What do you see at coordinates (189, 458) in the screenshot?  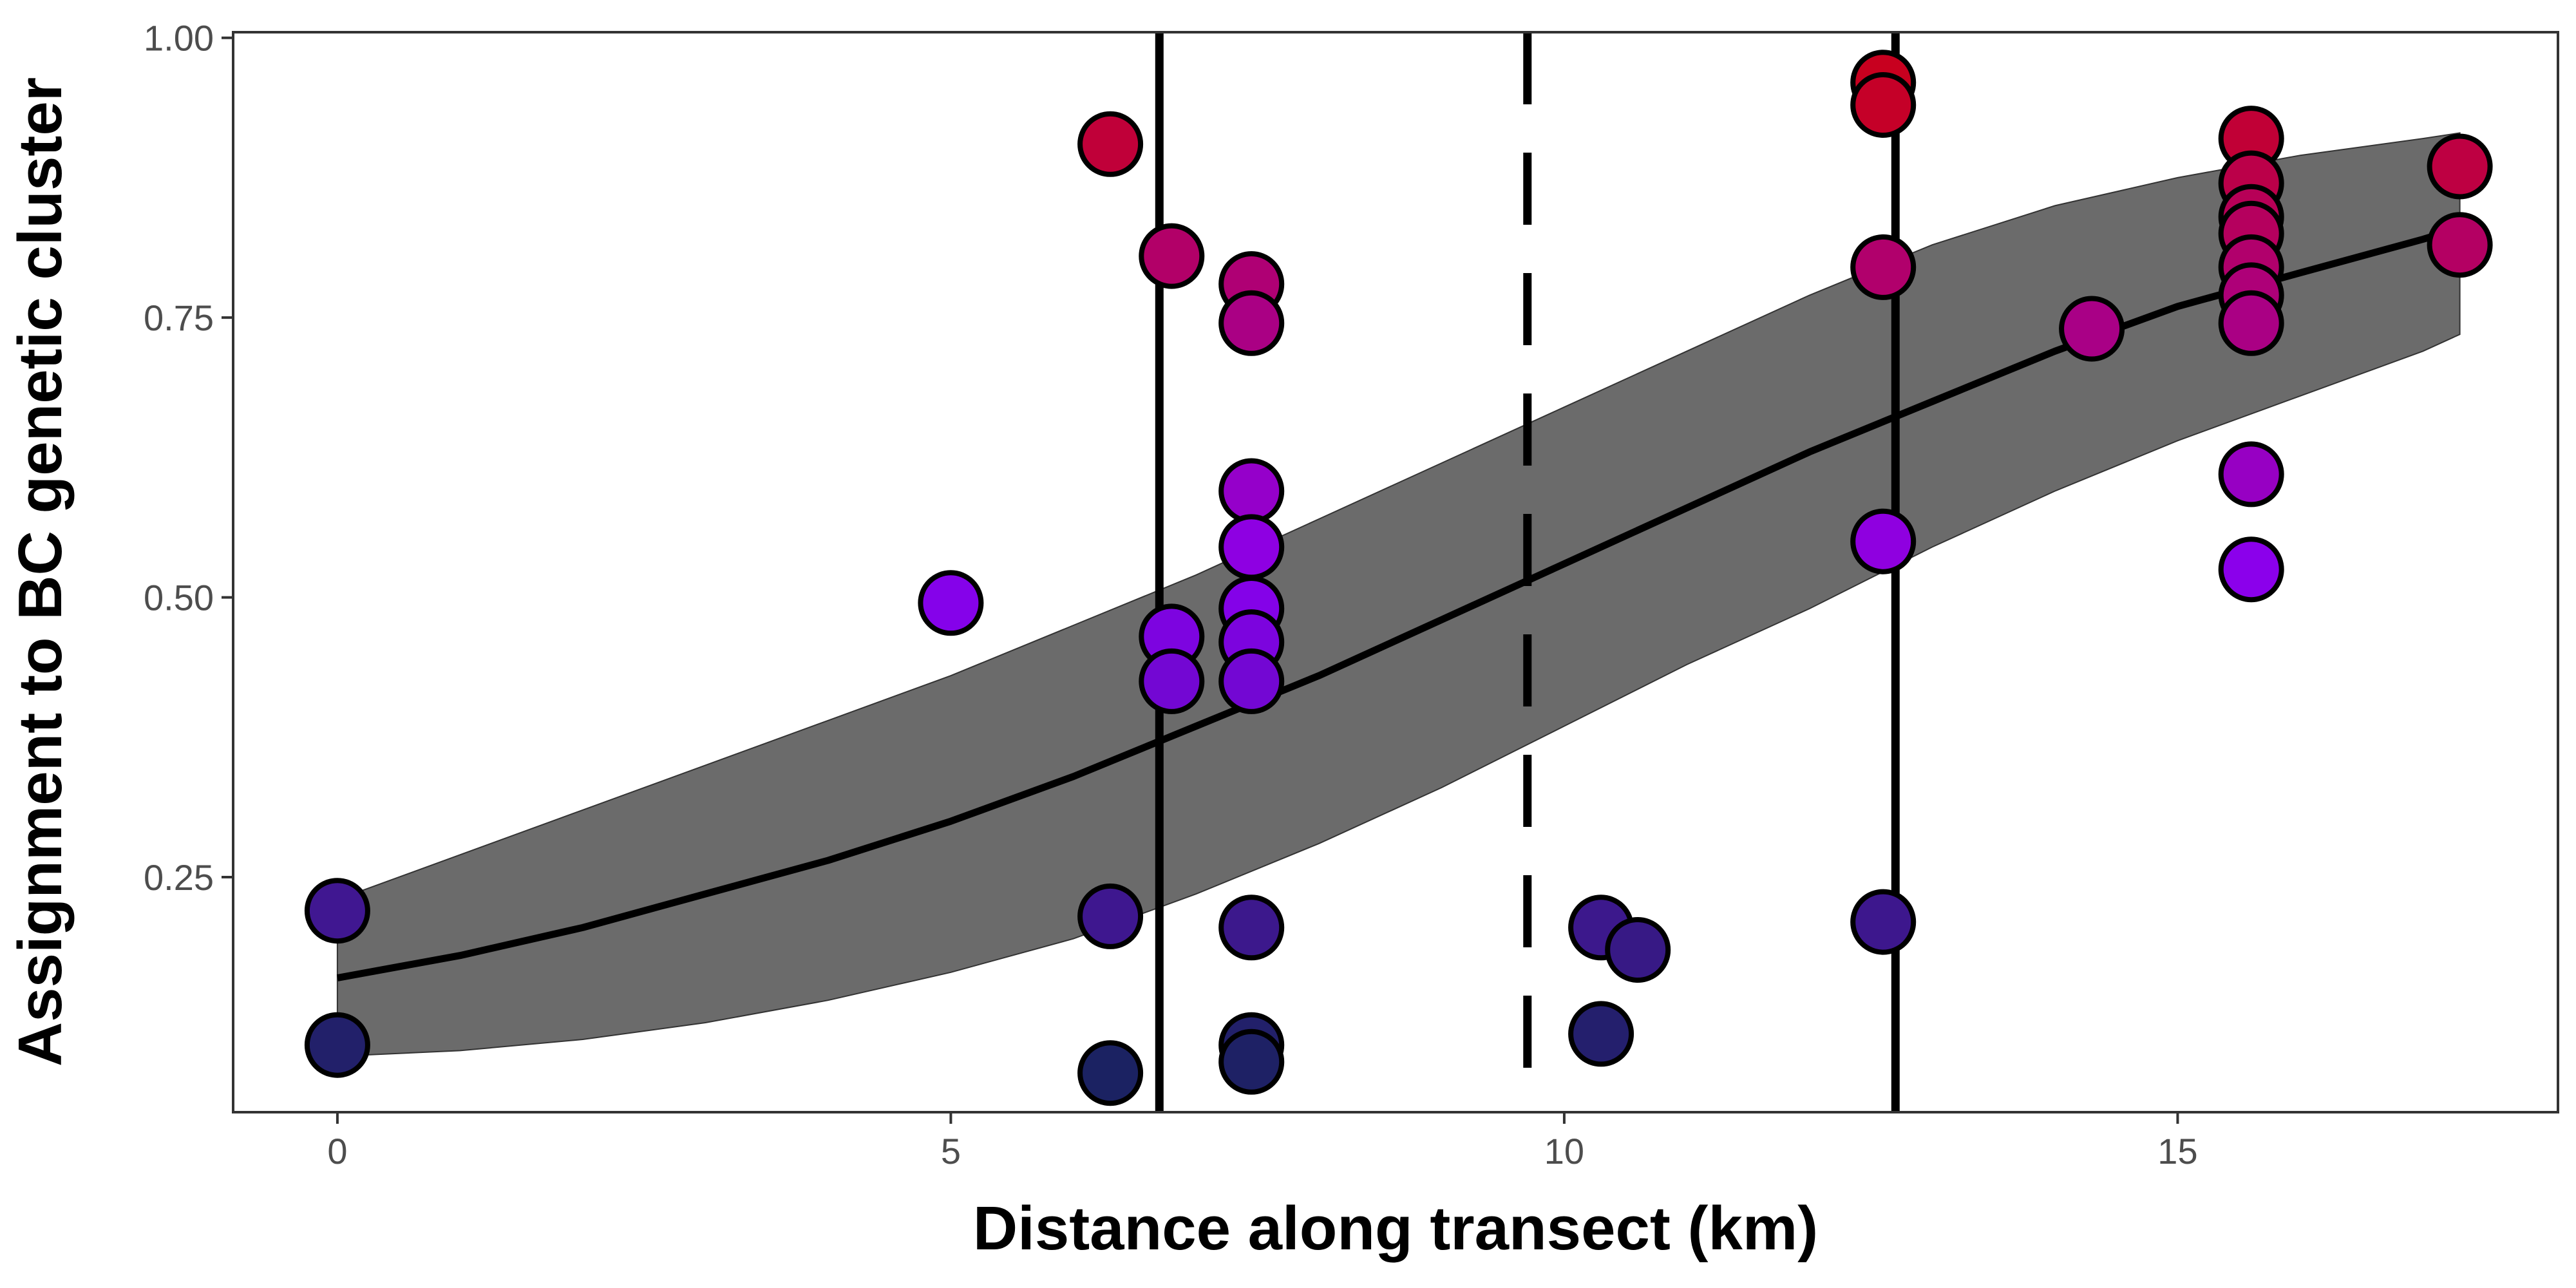 I see `y-axis-ticks: 0.25 0.50 0.75 1.00` at bounding box center [189, 458].